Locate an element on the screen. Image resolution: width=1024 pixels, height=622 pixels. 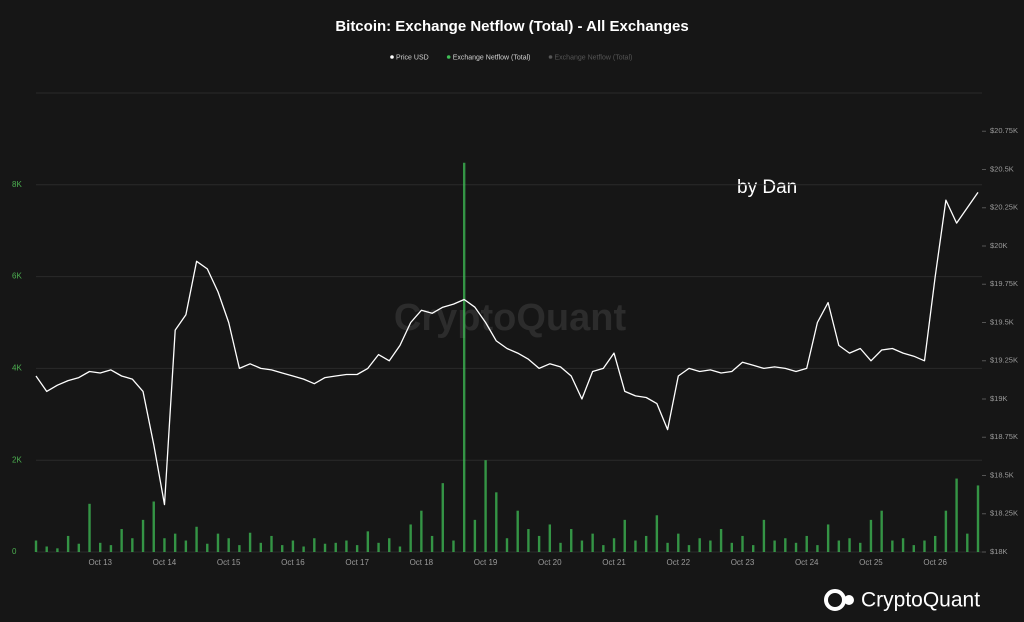
y2-tick-label: $19.5K is located at coordinates (1002, 321).